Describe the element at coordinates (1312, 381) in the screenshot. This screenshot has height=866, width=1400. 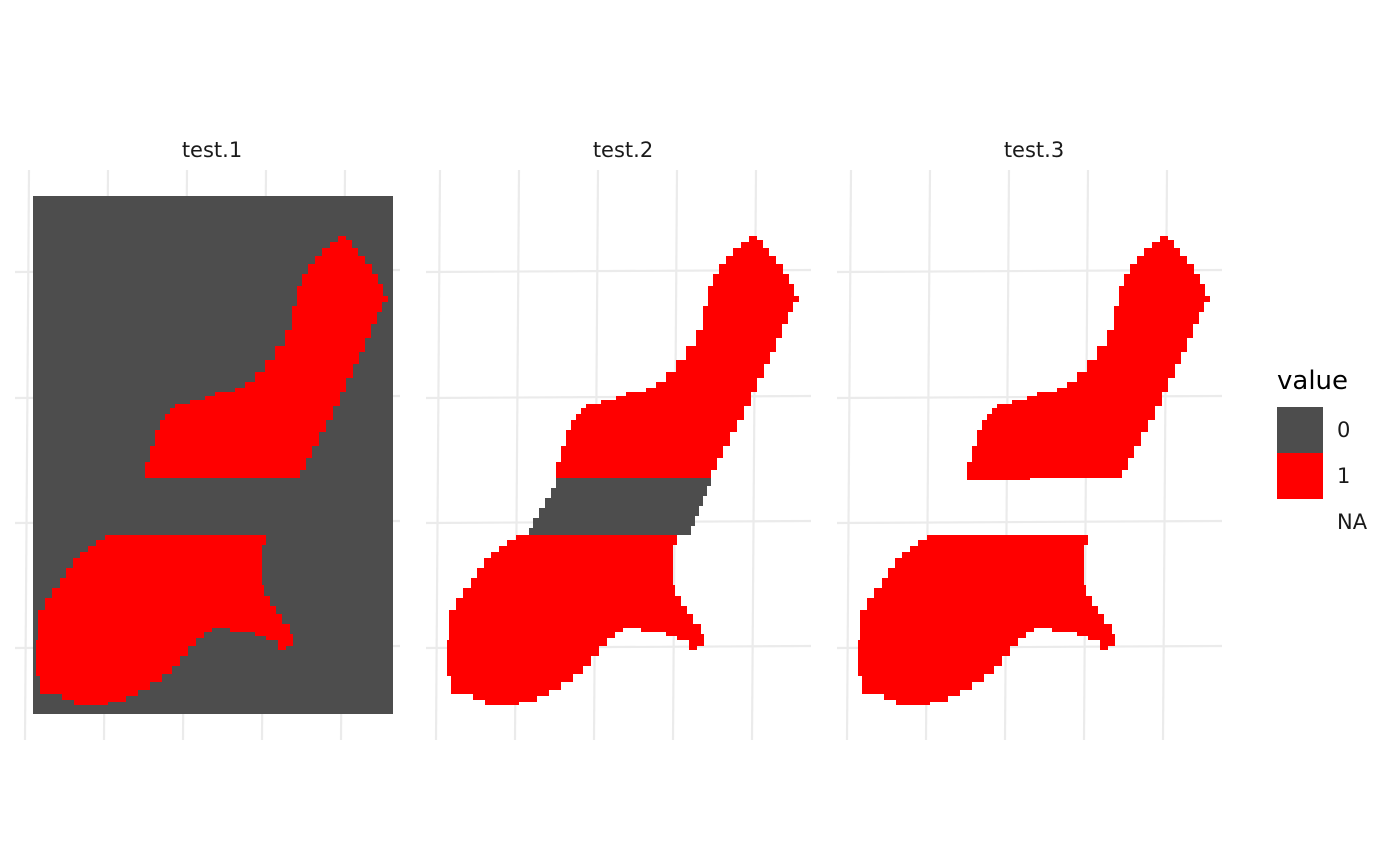
I see `legend-title: value` at that location.